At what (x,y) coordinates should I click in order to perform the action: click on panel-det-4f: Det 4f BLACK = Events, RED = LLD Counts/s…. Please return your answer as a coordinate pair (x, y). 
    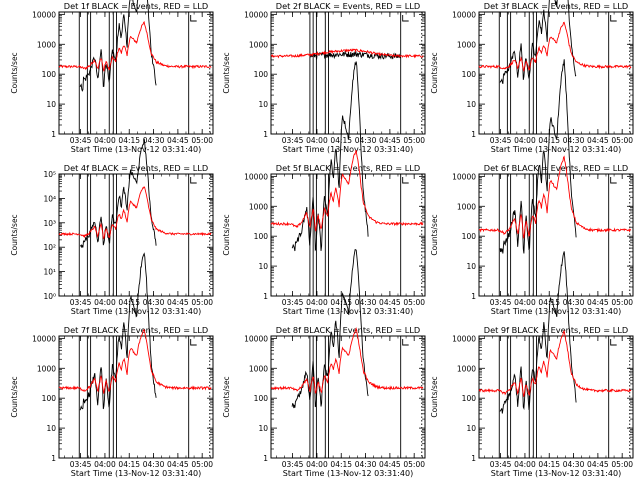
    Looking at the image, I should click on (112, 227).